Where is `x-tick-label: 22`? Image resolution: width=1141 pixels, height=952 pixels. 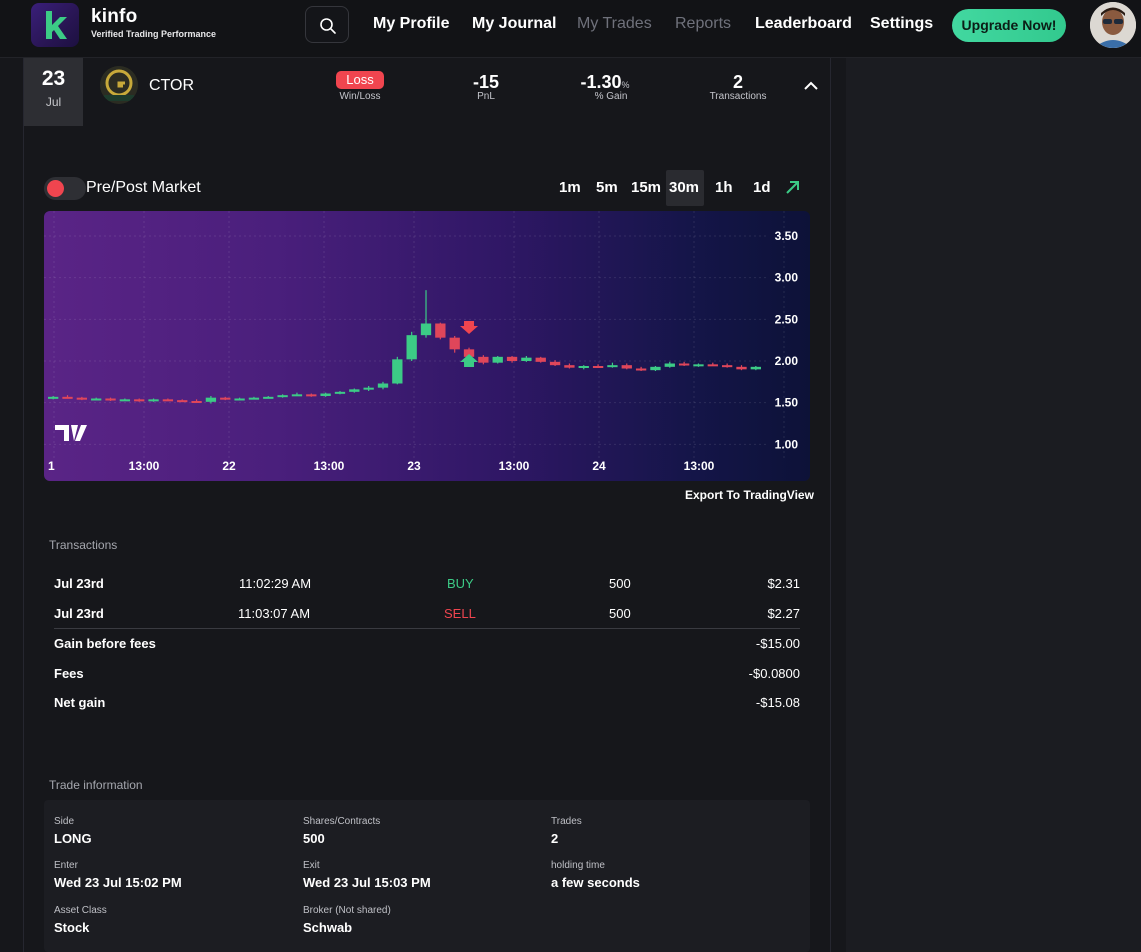
x-tick-label: 22 is located at coordinates (229, 466).